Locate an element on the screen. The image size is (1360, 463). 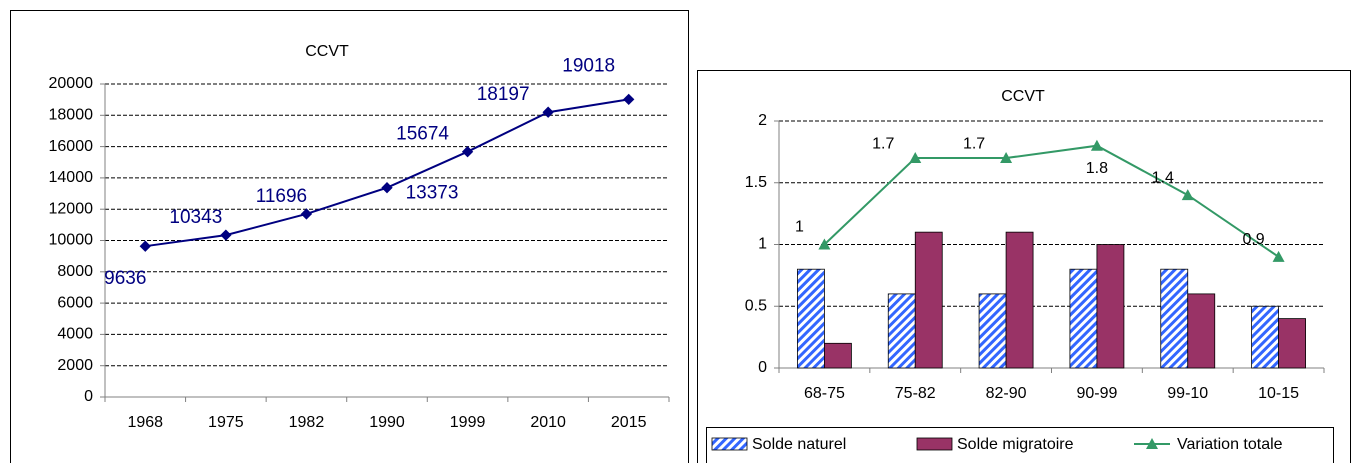
data-label: 1.4 is located at coordinates (1163, 177).